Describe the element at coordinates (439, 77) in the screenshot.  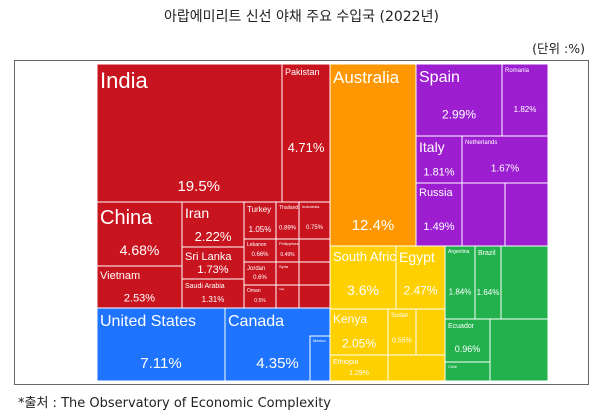
I see `label-spain: Spain` at that location.